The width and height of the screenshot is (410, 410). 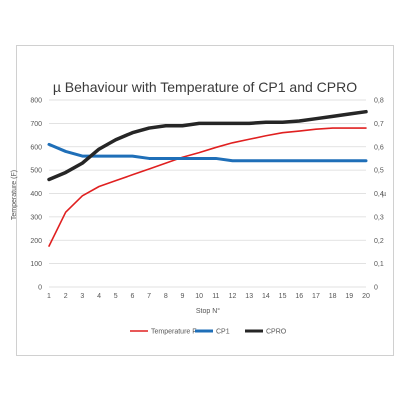 I want to click on y-tick-label: 300, so click(x=36, y=217).